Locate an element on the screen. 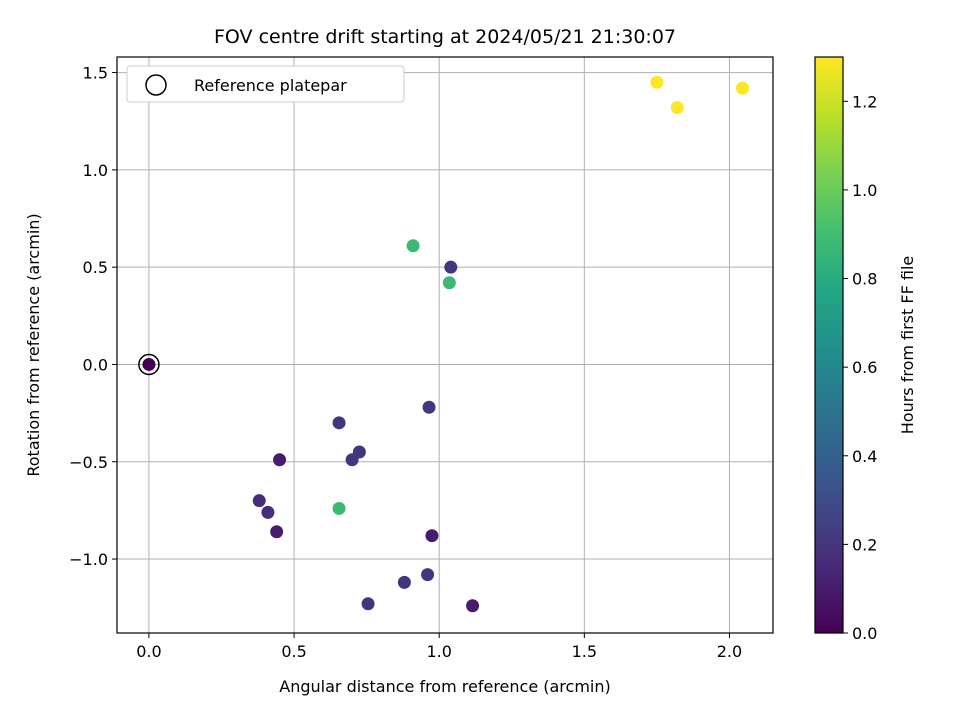 This screenshot has height=720, width=960. y-tick-label: −0.5 is located at coordinates (88, 462).